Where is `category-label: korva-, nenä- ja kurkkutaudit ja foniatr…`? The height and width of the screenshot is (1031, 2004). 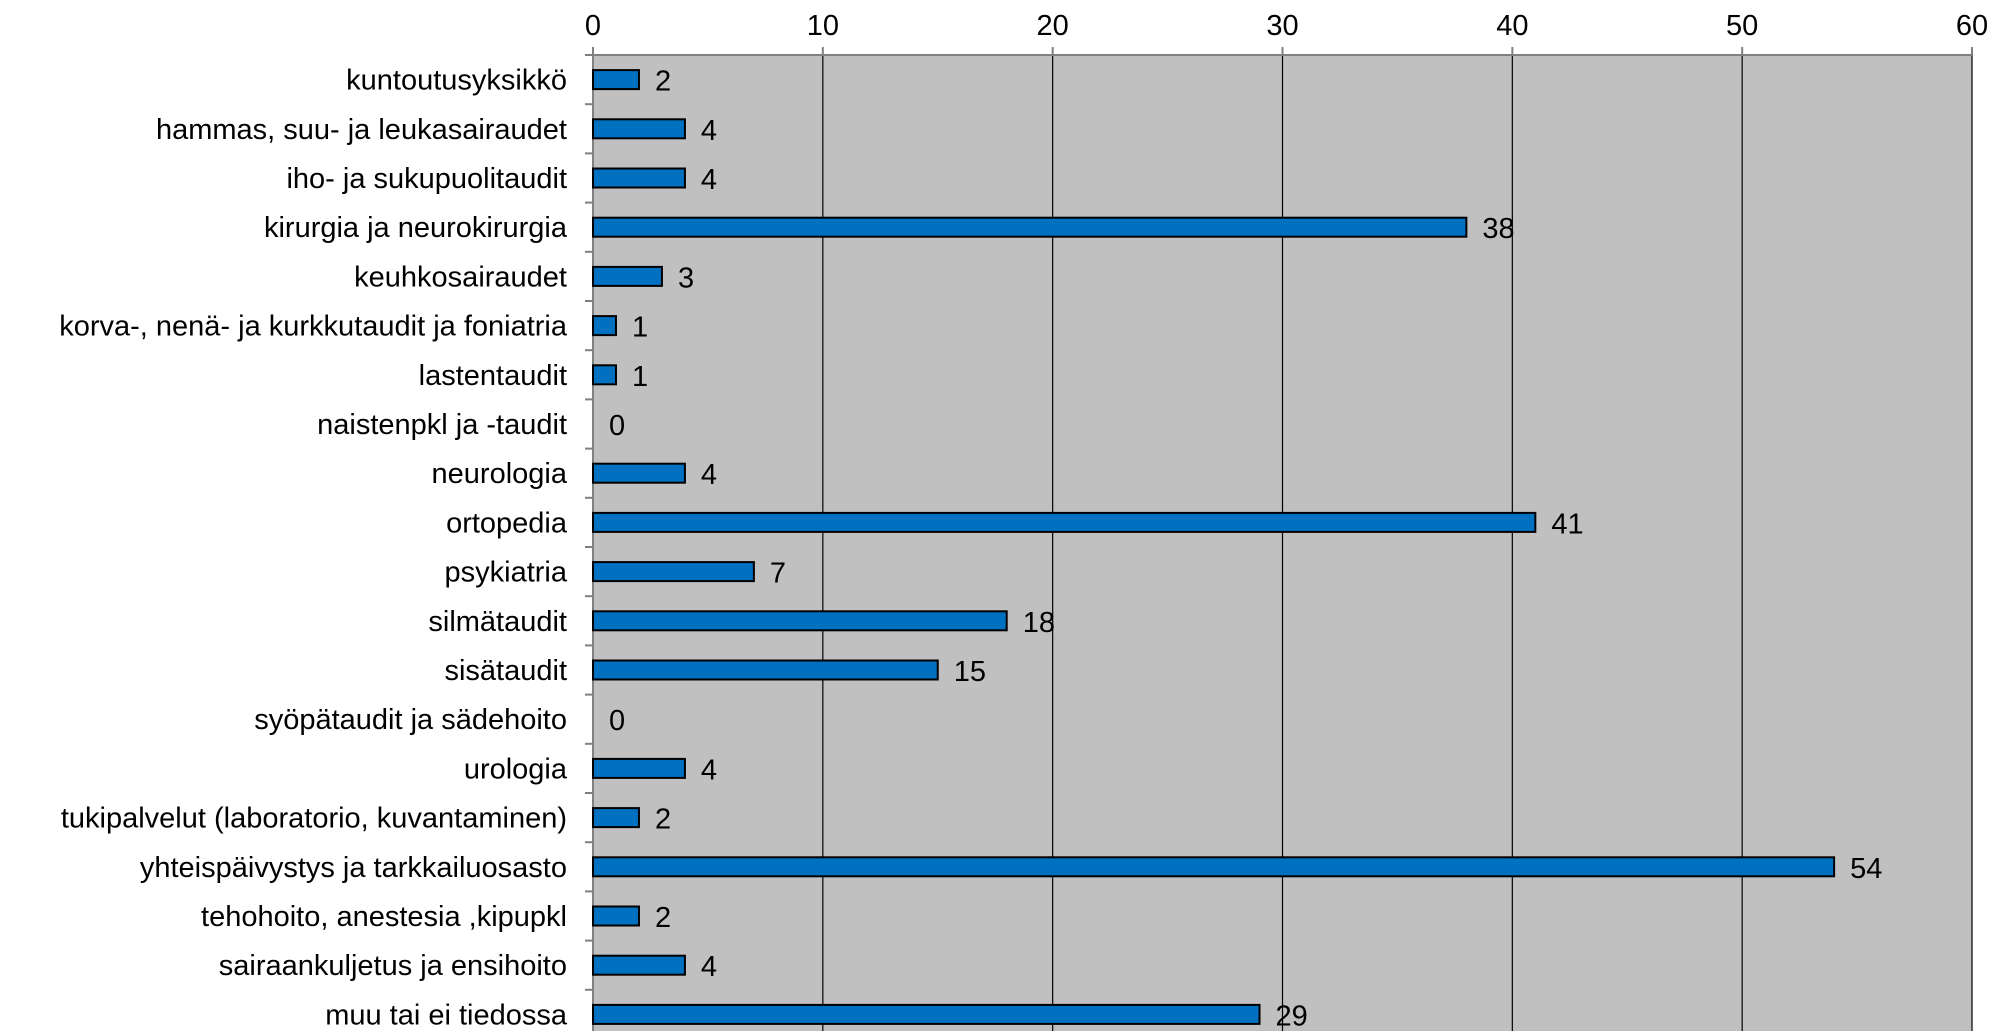
category-label: korva-, nenä- ja kurkkutaudit ja foniatr… is located at coordinates (313, 327).